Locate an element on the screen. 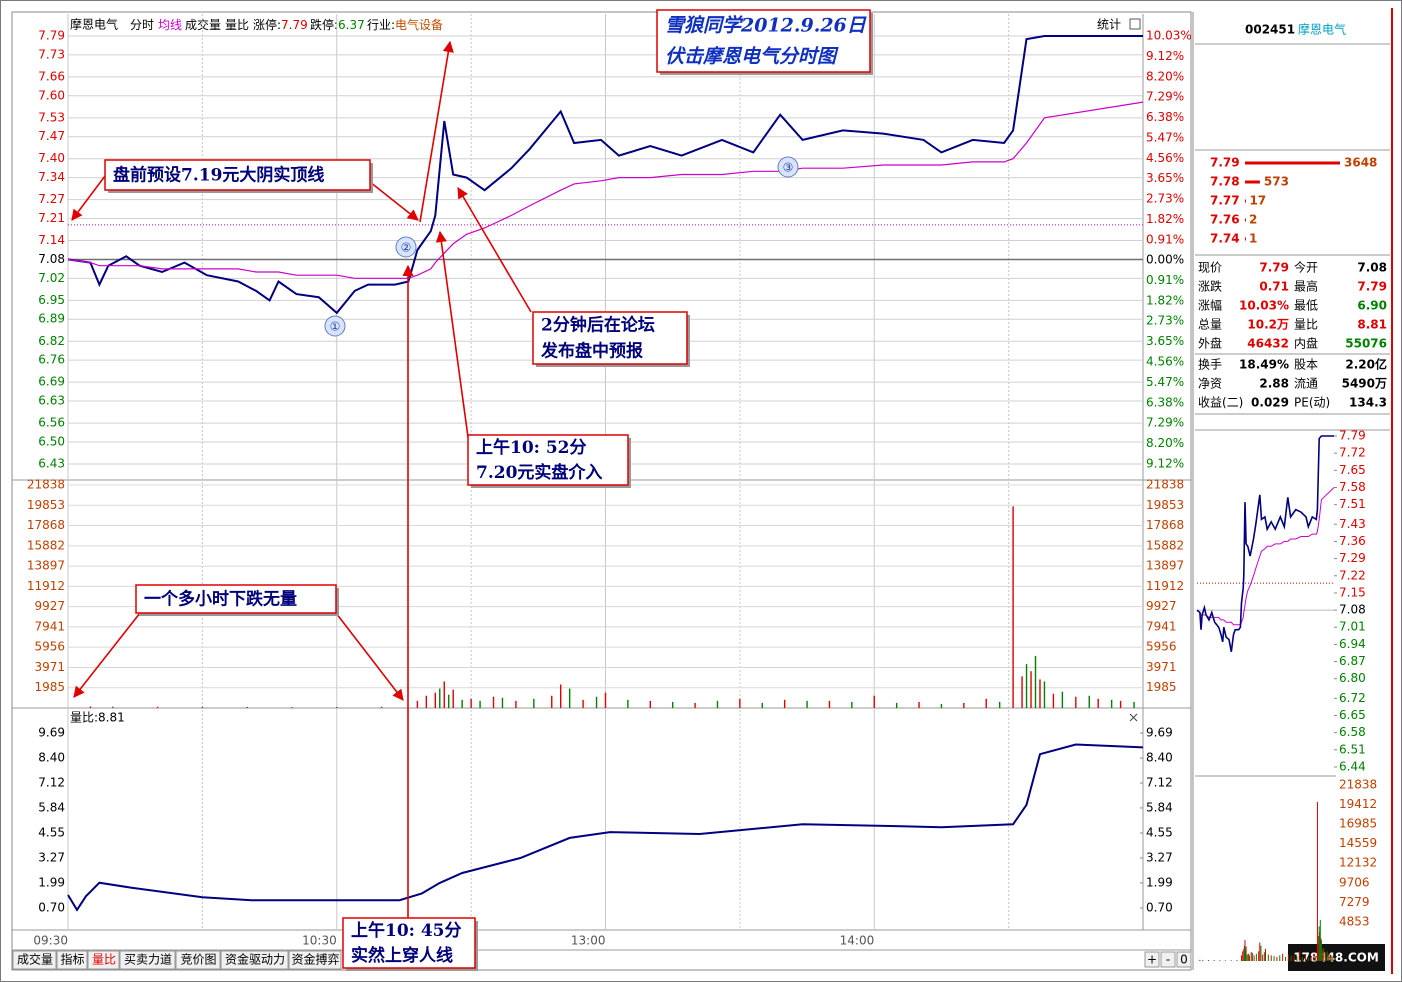 This screenshot has height=982, width=1402. y2-tick-label: 3.65% is located at coordinates (1165, 178).